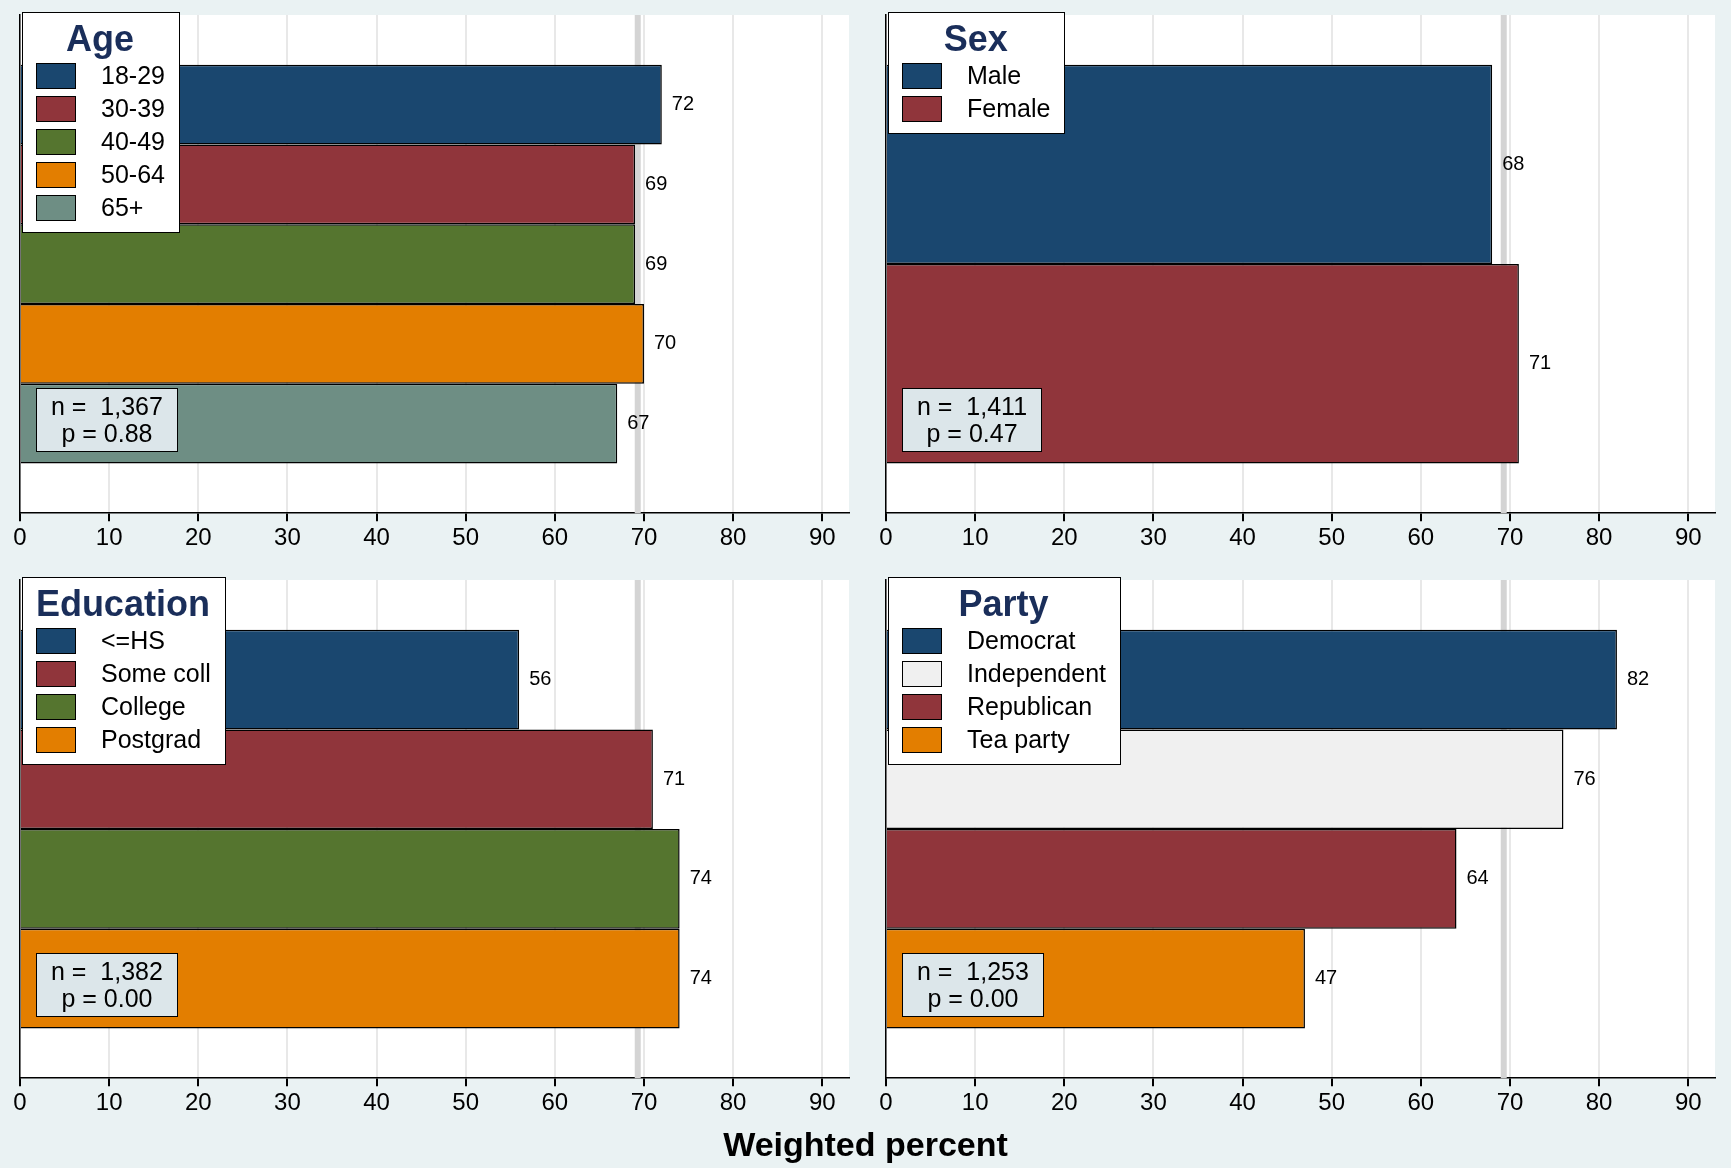 This screenshot has height=1168, width=1731. What do you see at coordinates (133, 141) in the screenshot?
I see `legend-label: 40-49` at bounding box center [133, 141].